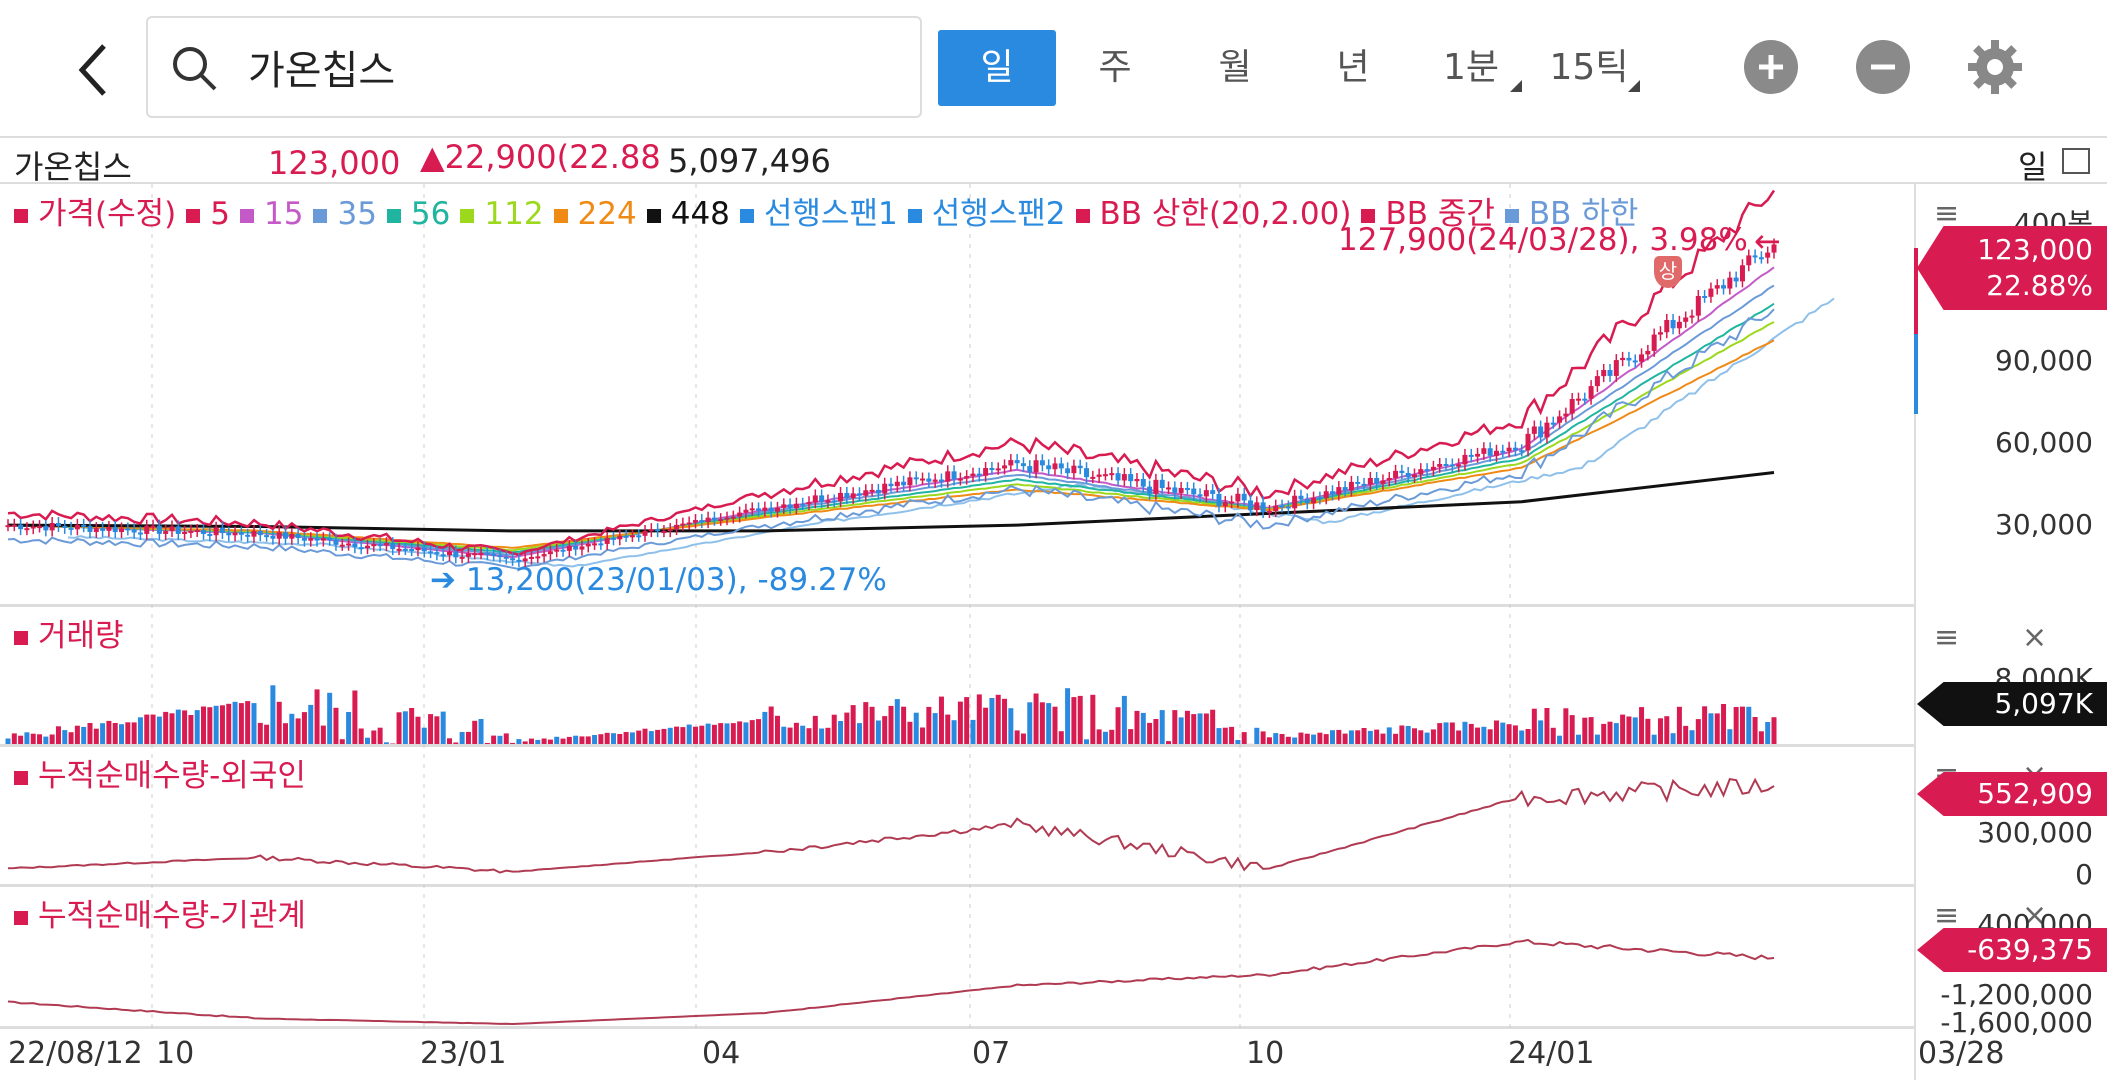 The width and height of the screenshot is (2107, 1080). I want to click on back-arrow-icon, so click(95, 70).